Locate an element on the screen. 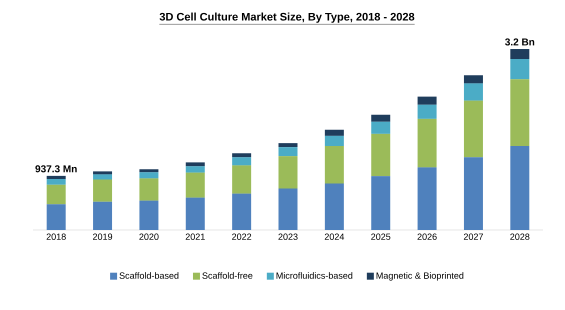  x-tick-label: 2020 is located at coordinates (149, 237).